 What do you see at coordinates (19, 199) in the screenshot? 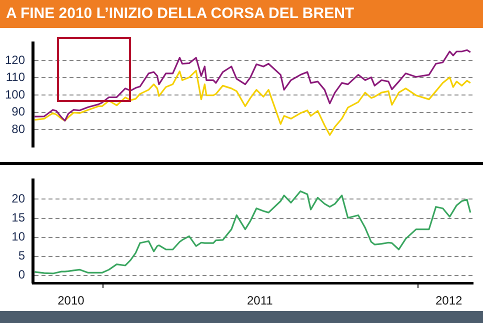
I see `y-tick-label: 20` at bounding box center [19, 199].